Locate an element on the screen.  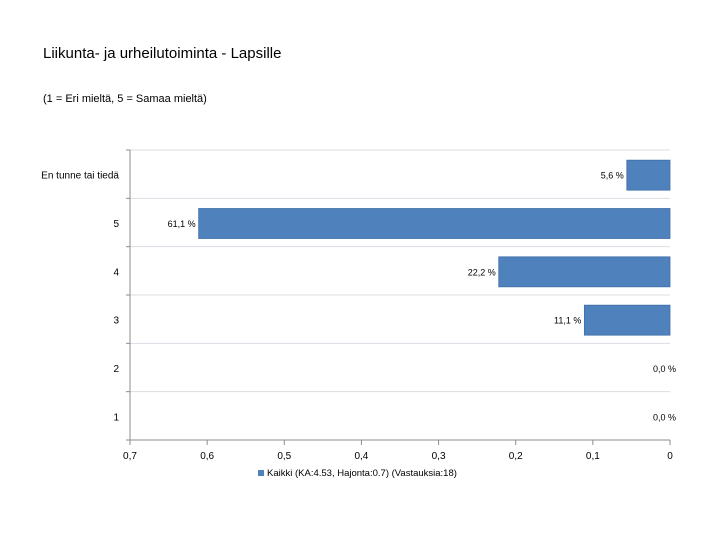
category-label: 3 is located at coordinates (116, 321).